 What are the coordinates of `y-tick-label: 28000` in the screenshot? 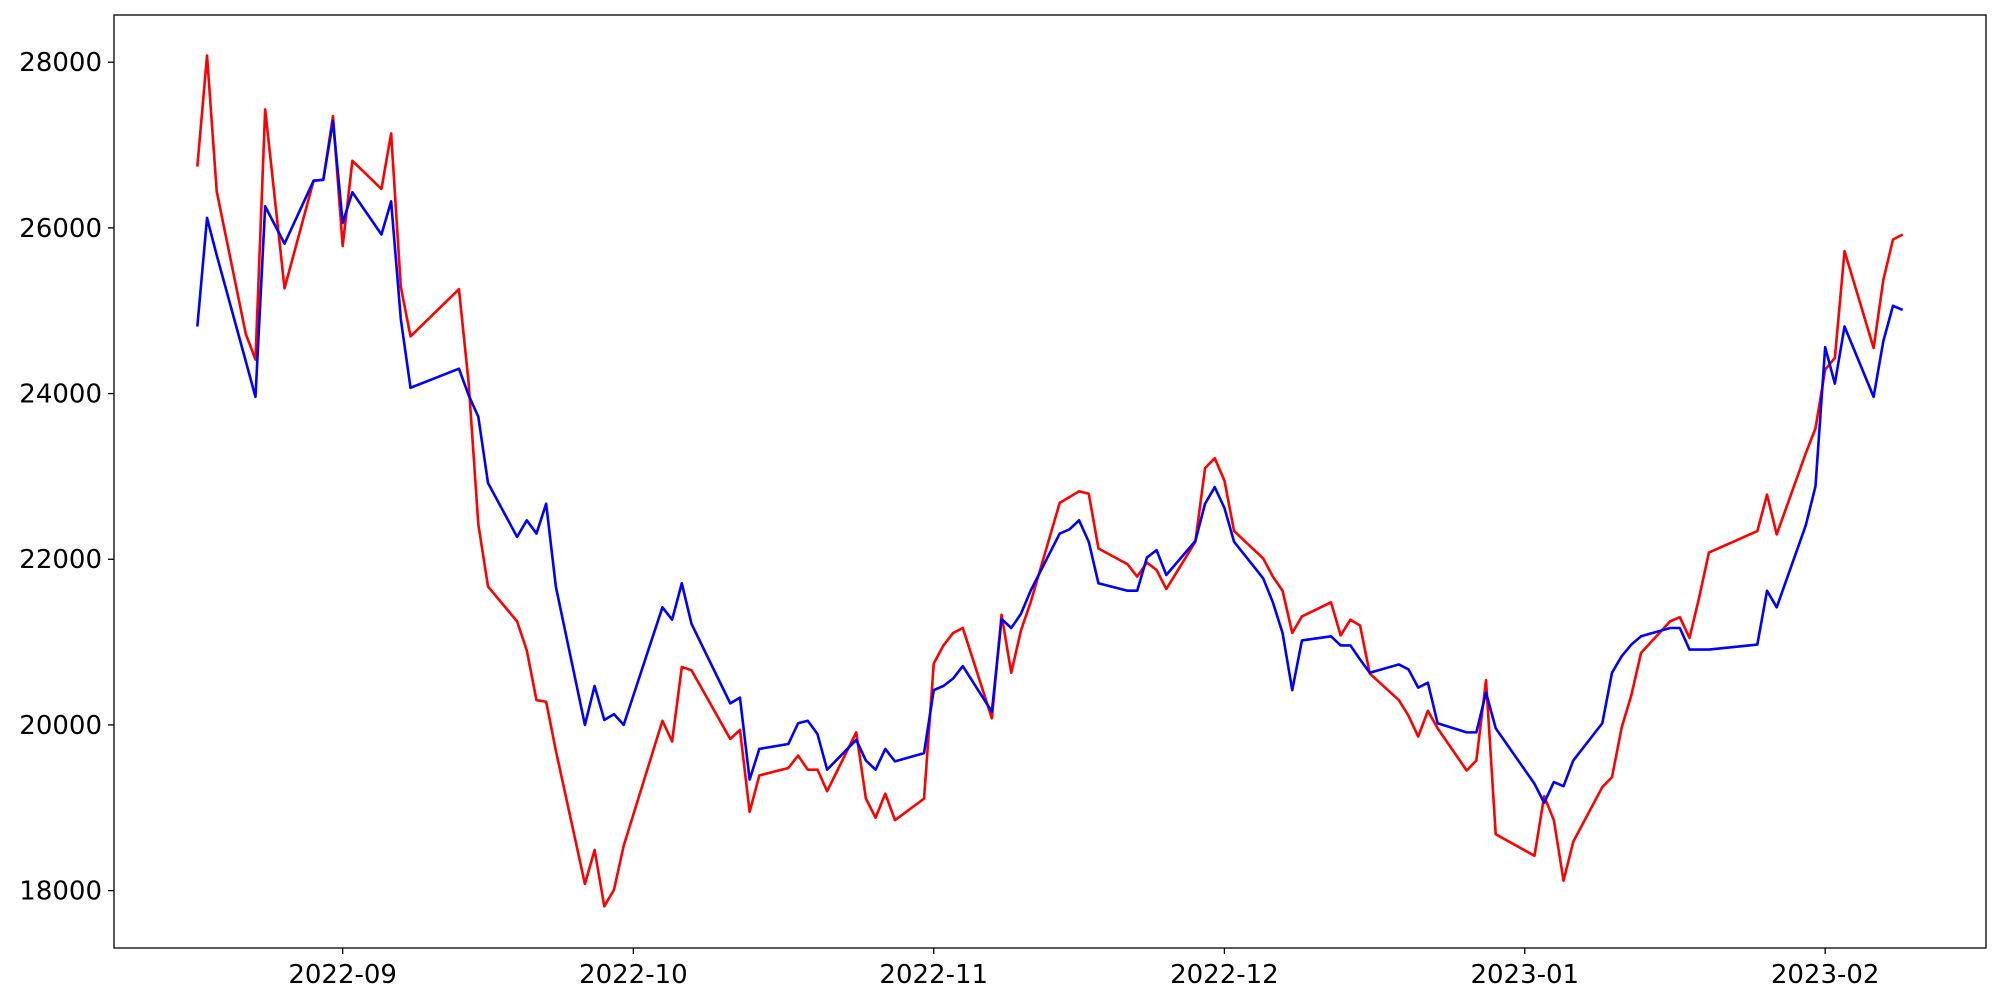 It's located at (60, 63).